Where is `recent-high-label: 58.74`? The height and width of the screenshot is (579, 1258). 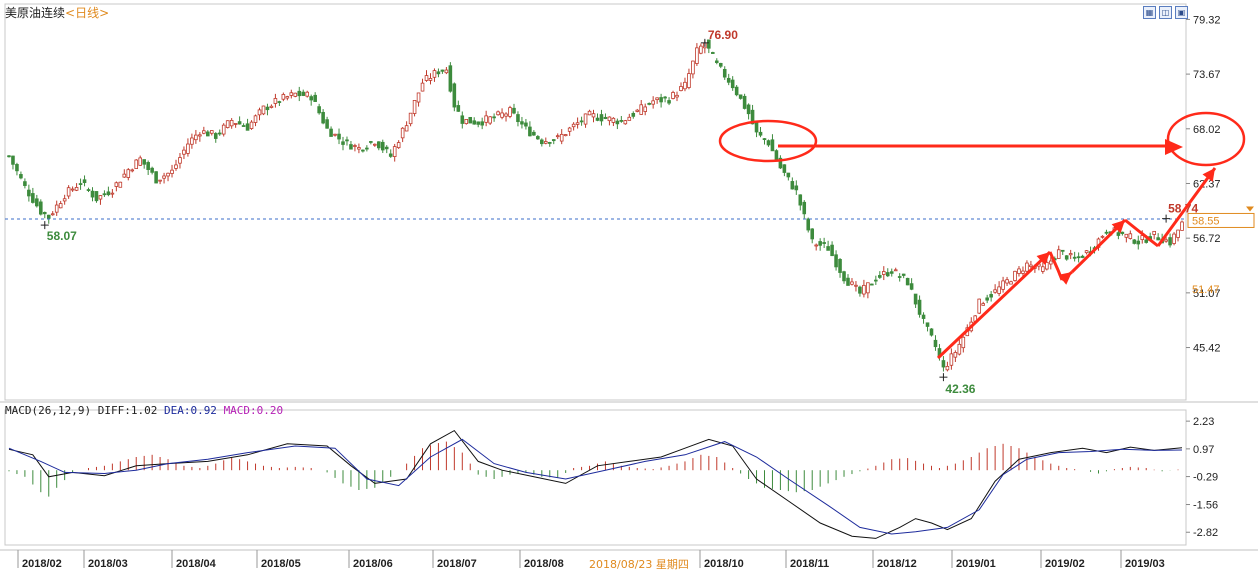
recent-high-label: 58.74 is located at coordinates (1183, 209).